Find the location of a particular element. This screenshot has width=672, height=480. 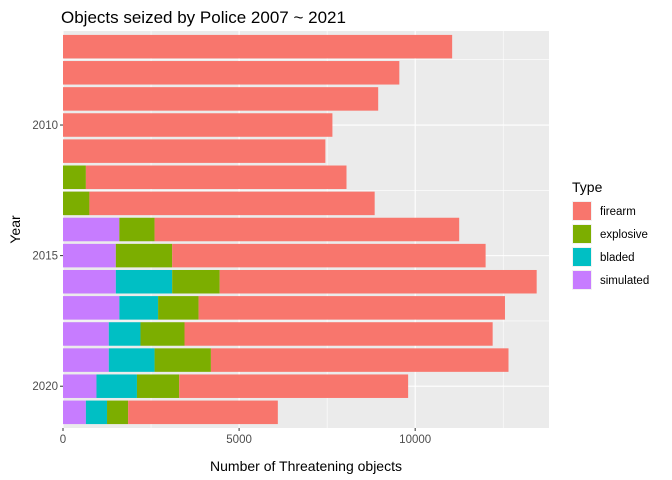

legend-swatch-firearm is located at coordinates (582, 211).